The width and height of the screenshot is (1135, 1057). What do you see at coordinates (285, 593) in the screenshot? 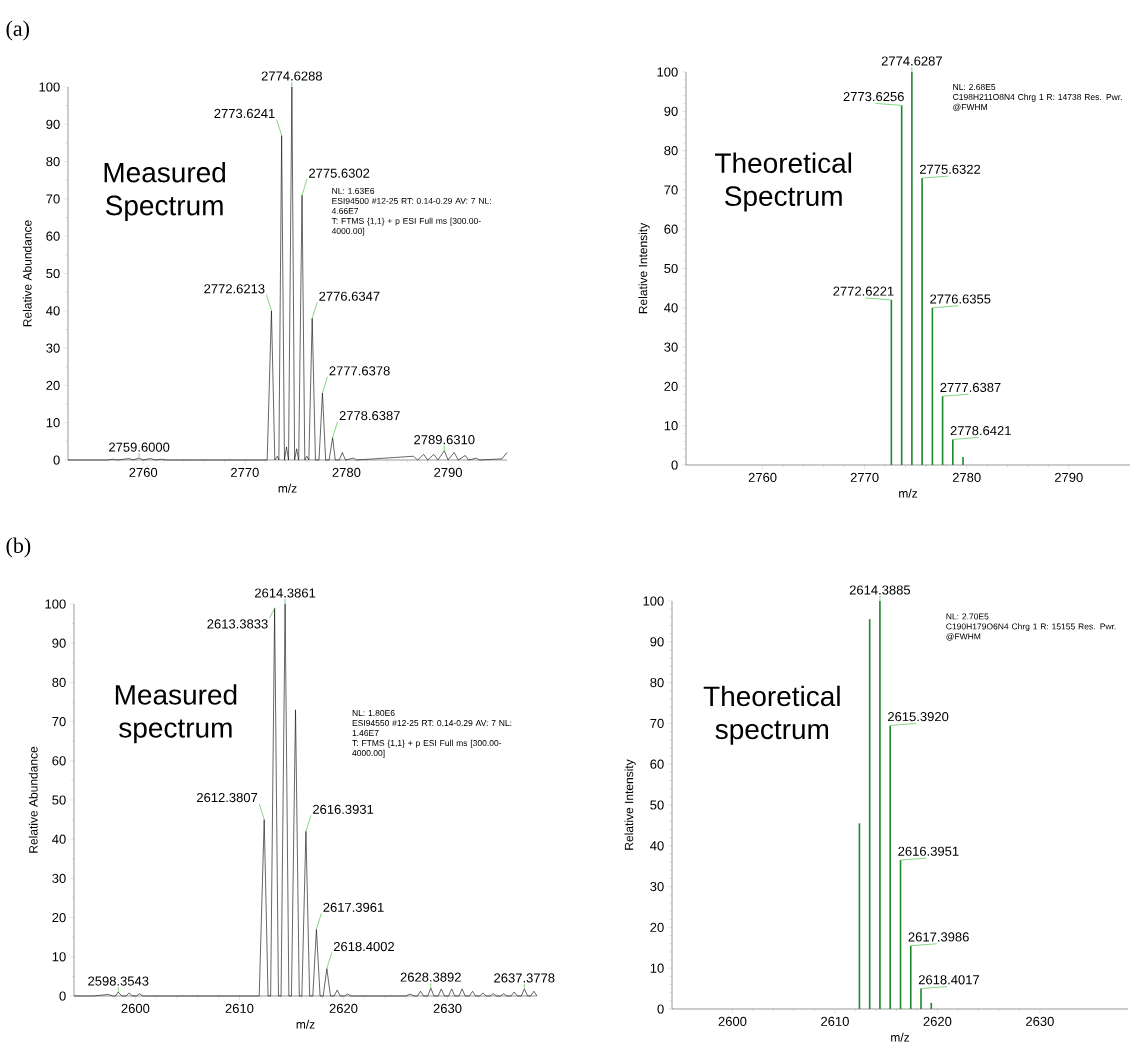
I see `annotation: 2614.3861` at bounding box center [285, 593].